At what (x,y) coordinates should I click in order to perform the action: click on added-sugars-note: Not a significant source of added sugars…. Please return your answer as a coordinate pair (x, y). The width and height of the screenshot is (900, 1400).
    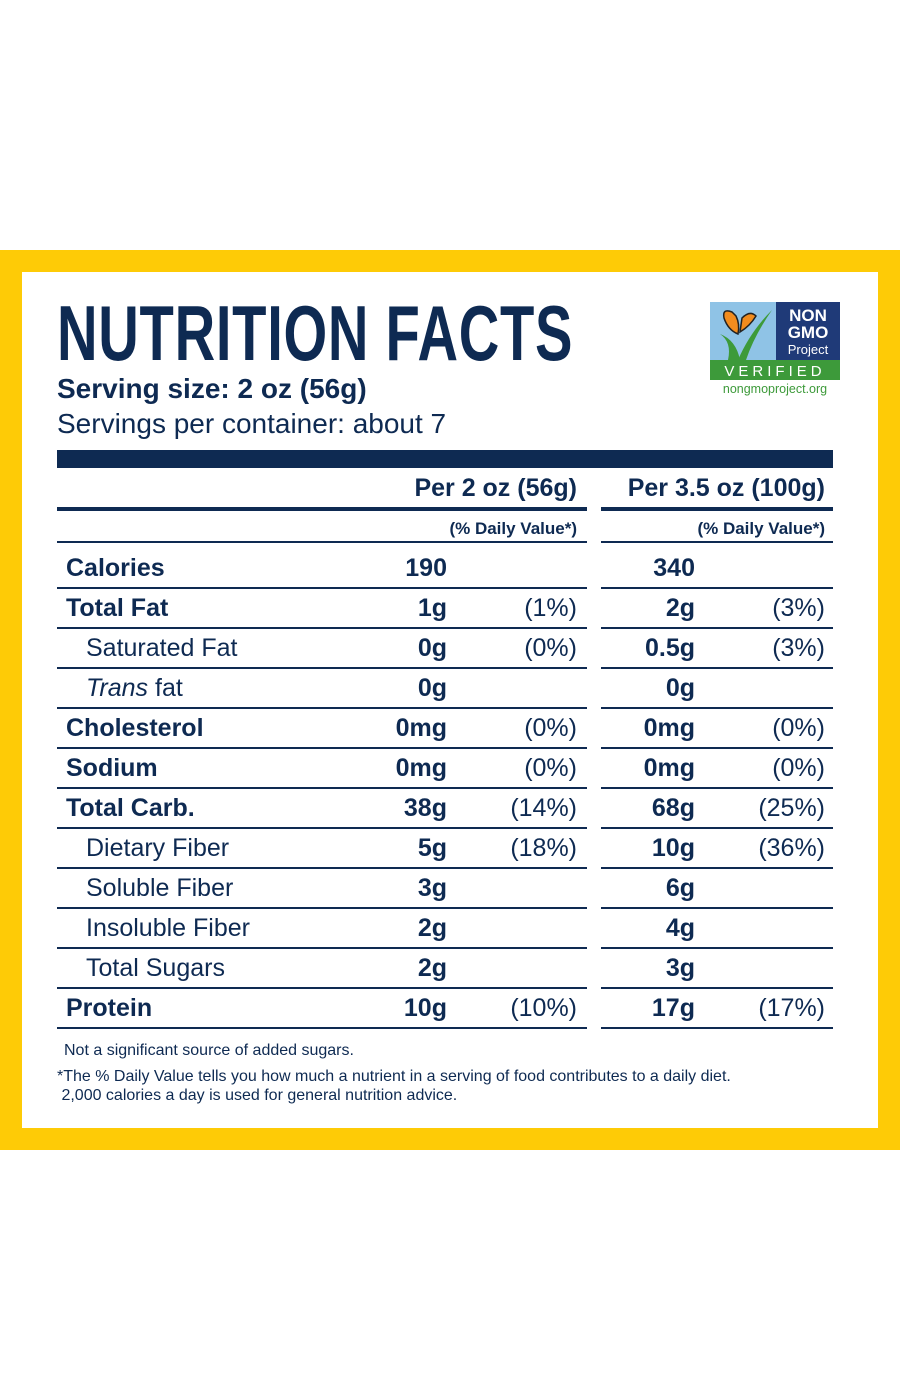
    Looking at the image, I should click on (209, 1050).